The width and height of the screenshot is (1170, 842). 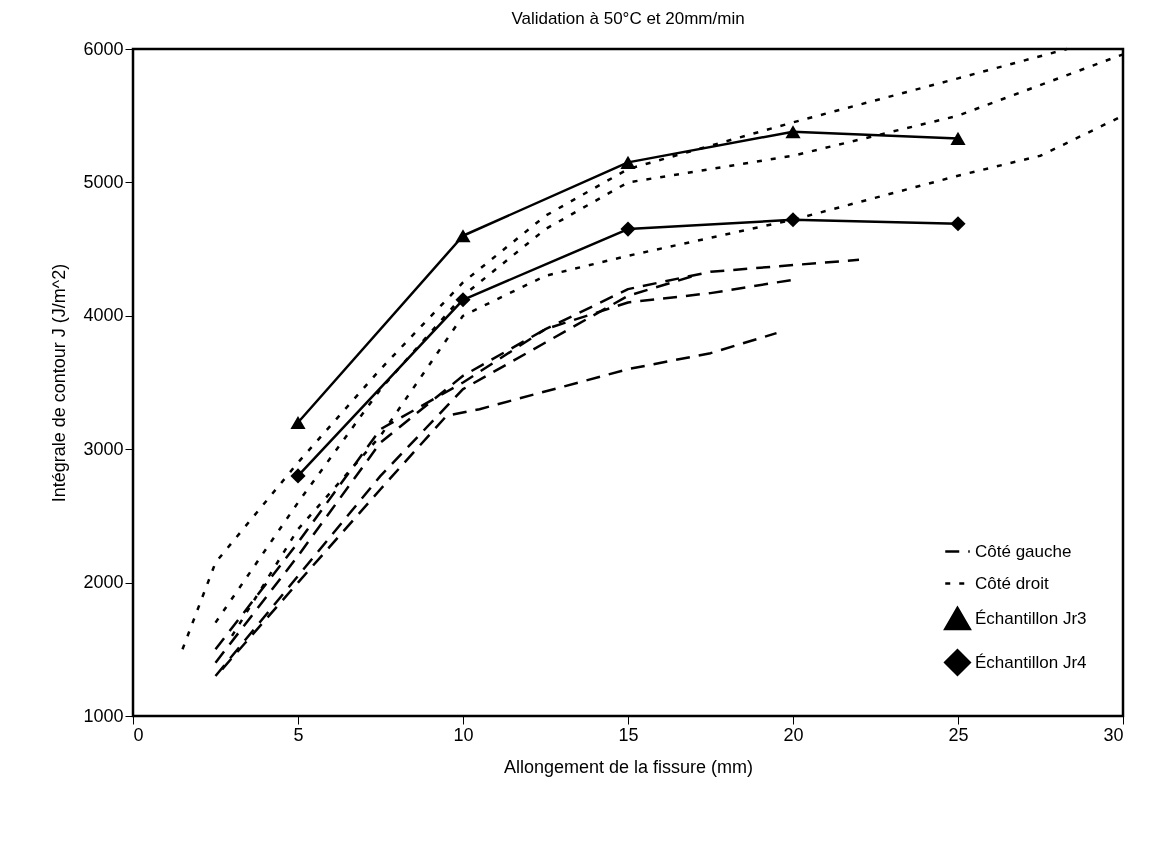 I want to click on legend-label: Côté droit, so click(x=1012, y=583).